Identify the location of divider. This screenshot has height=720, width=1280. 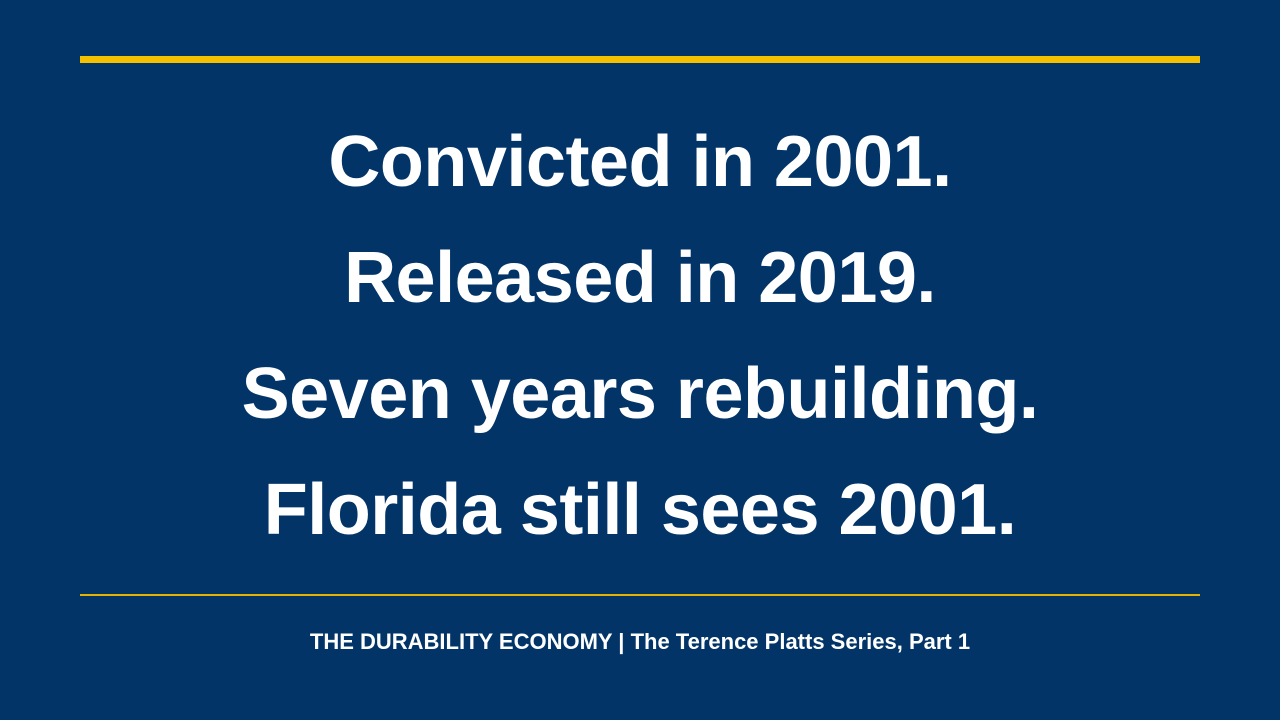
(640, 595).